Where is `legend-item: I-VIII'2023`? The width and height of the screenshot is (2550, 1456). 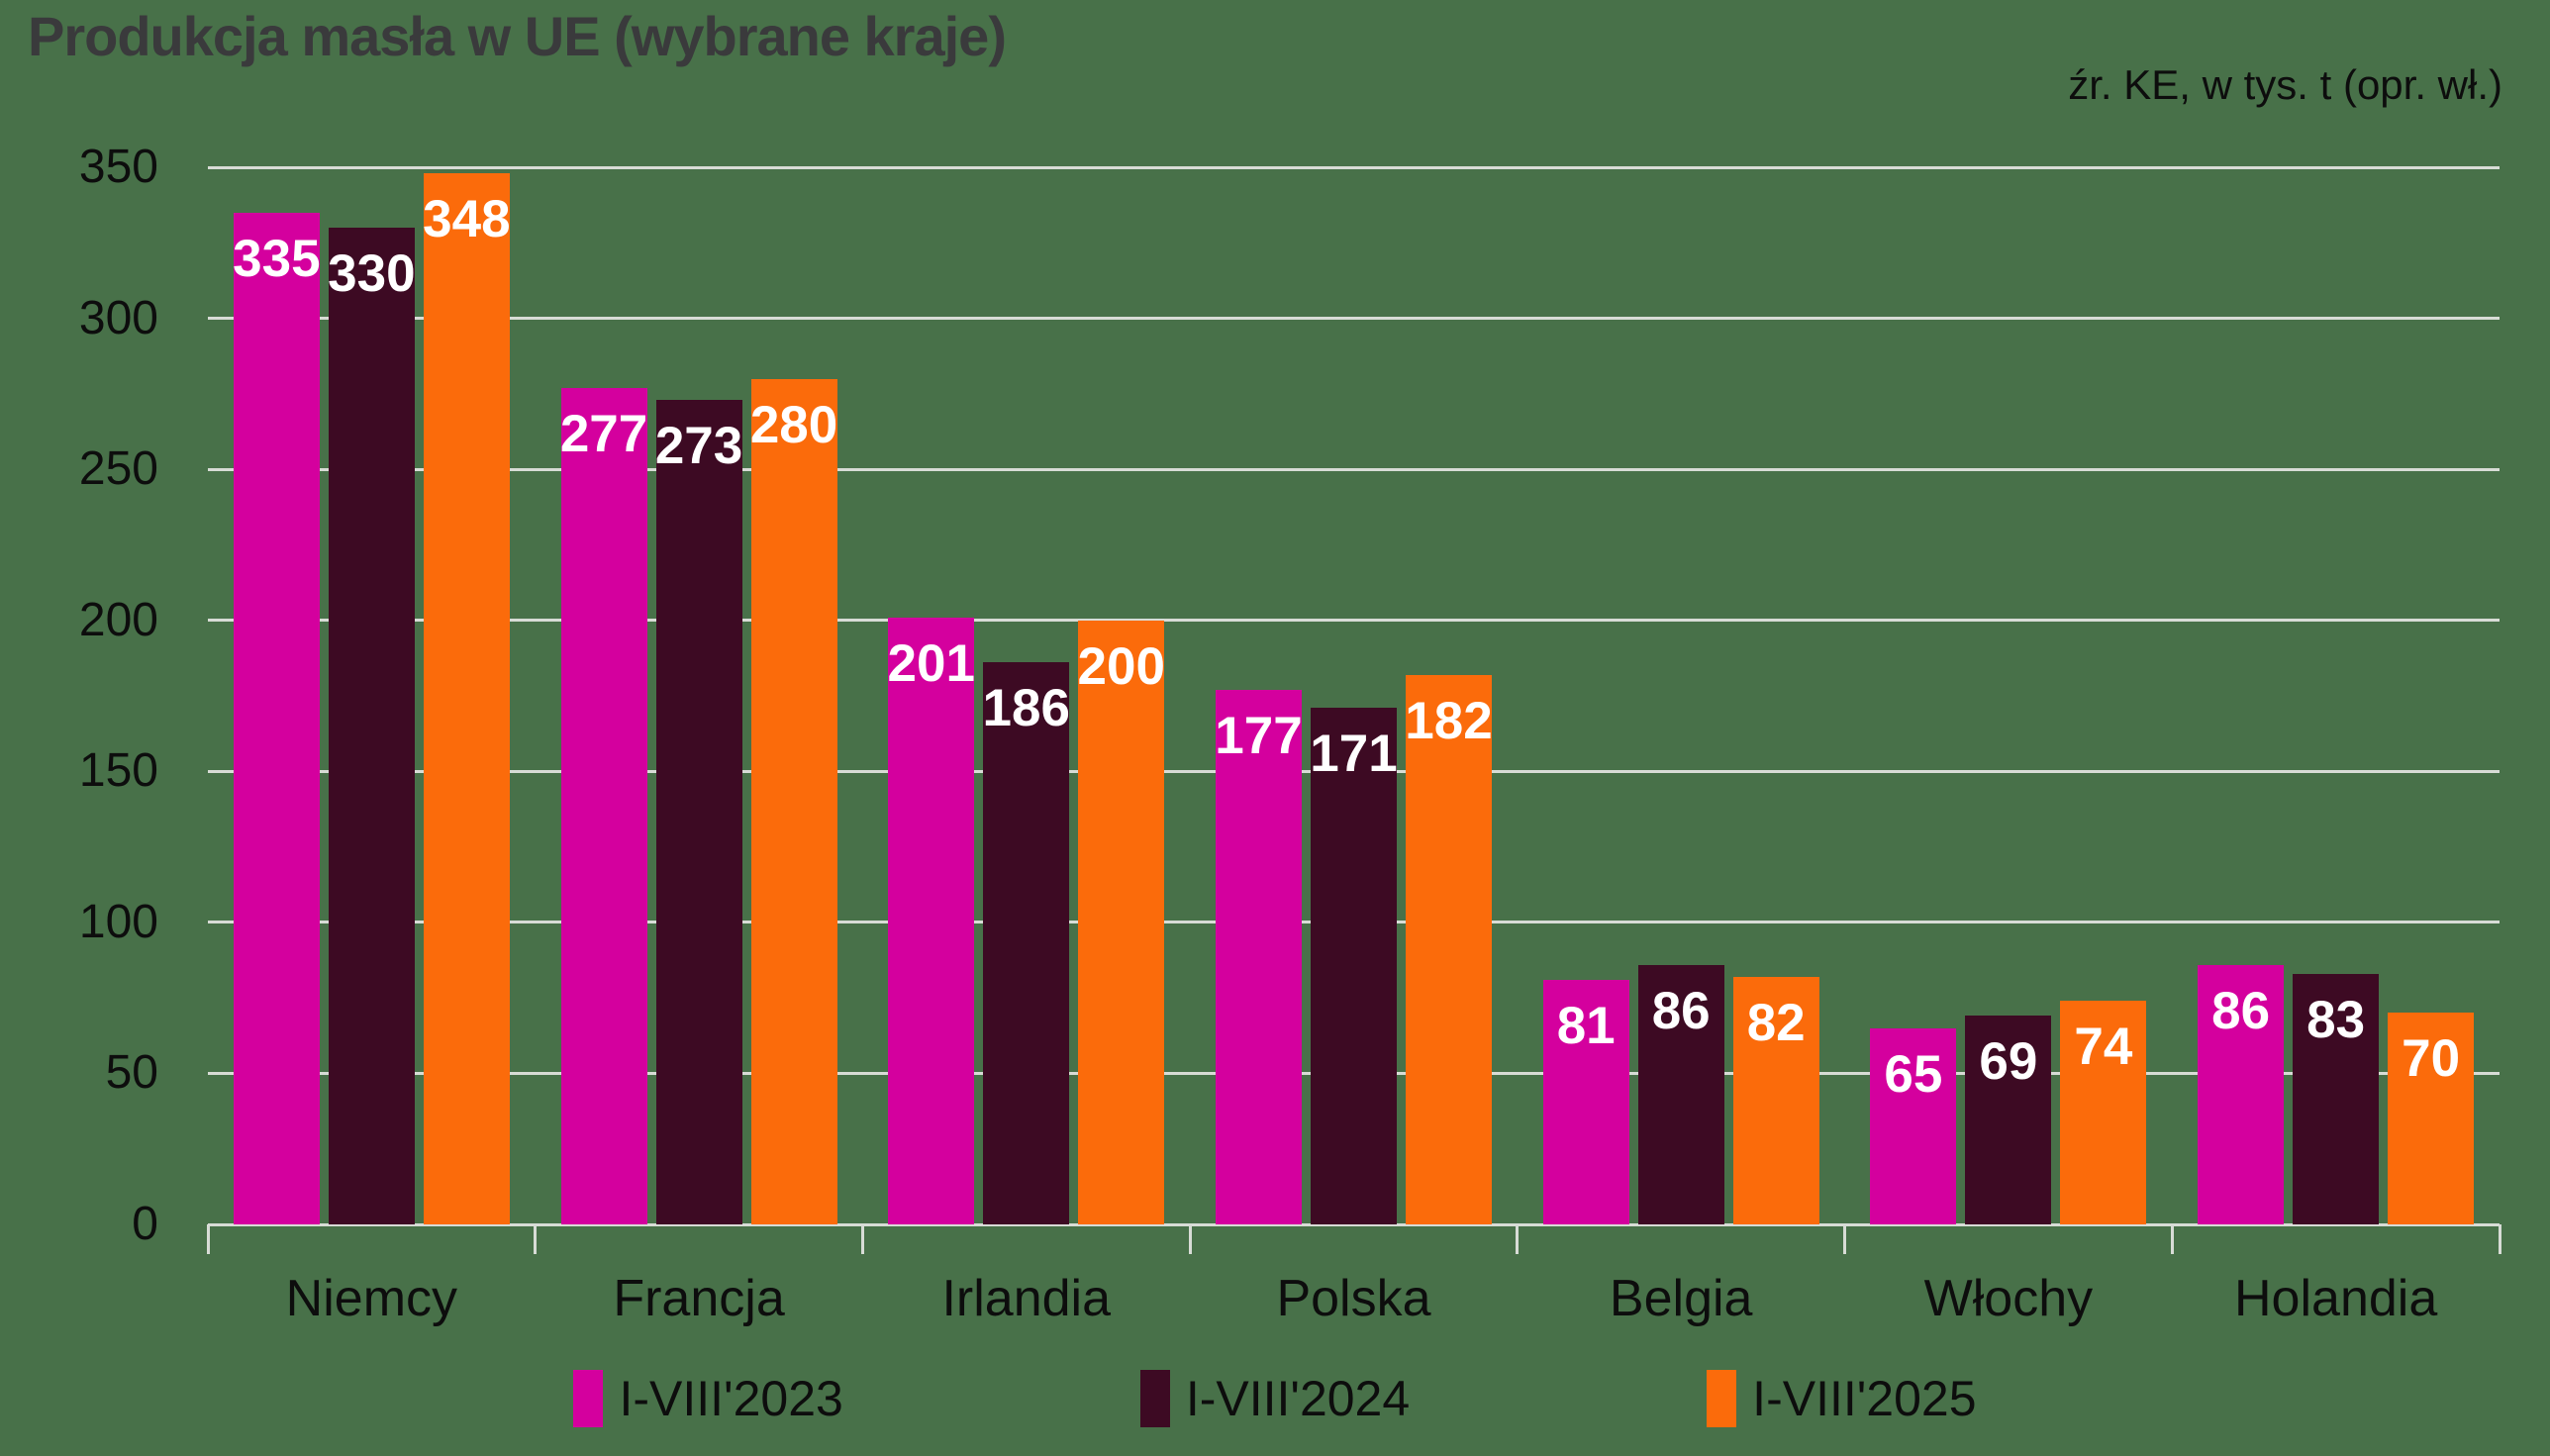
legend-item: I-VIII'2023 is located at coordinates (708, 1398).